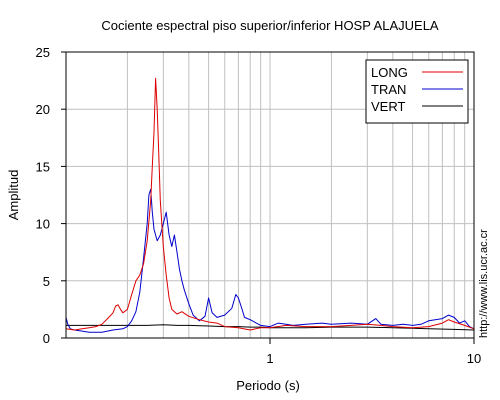 The height and width of the screenshot is (400, 500). I want to click on y-tick-label: 20, so click(43, 109).